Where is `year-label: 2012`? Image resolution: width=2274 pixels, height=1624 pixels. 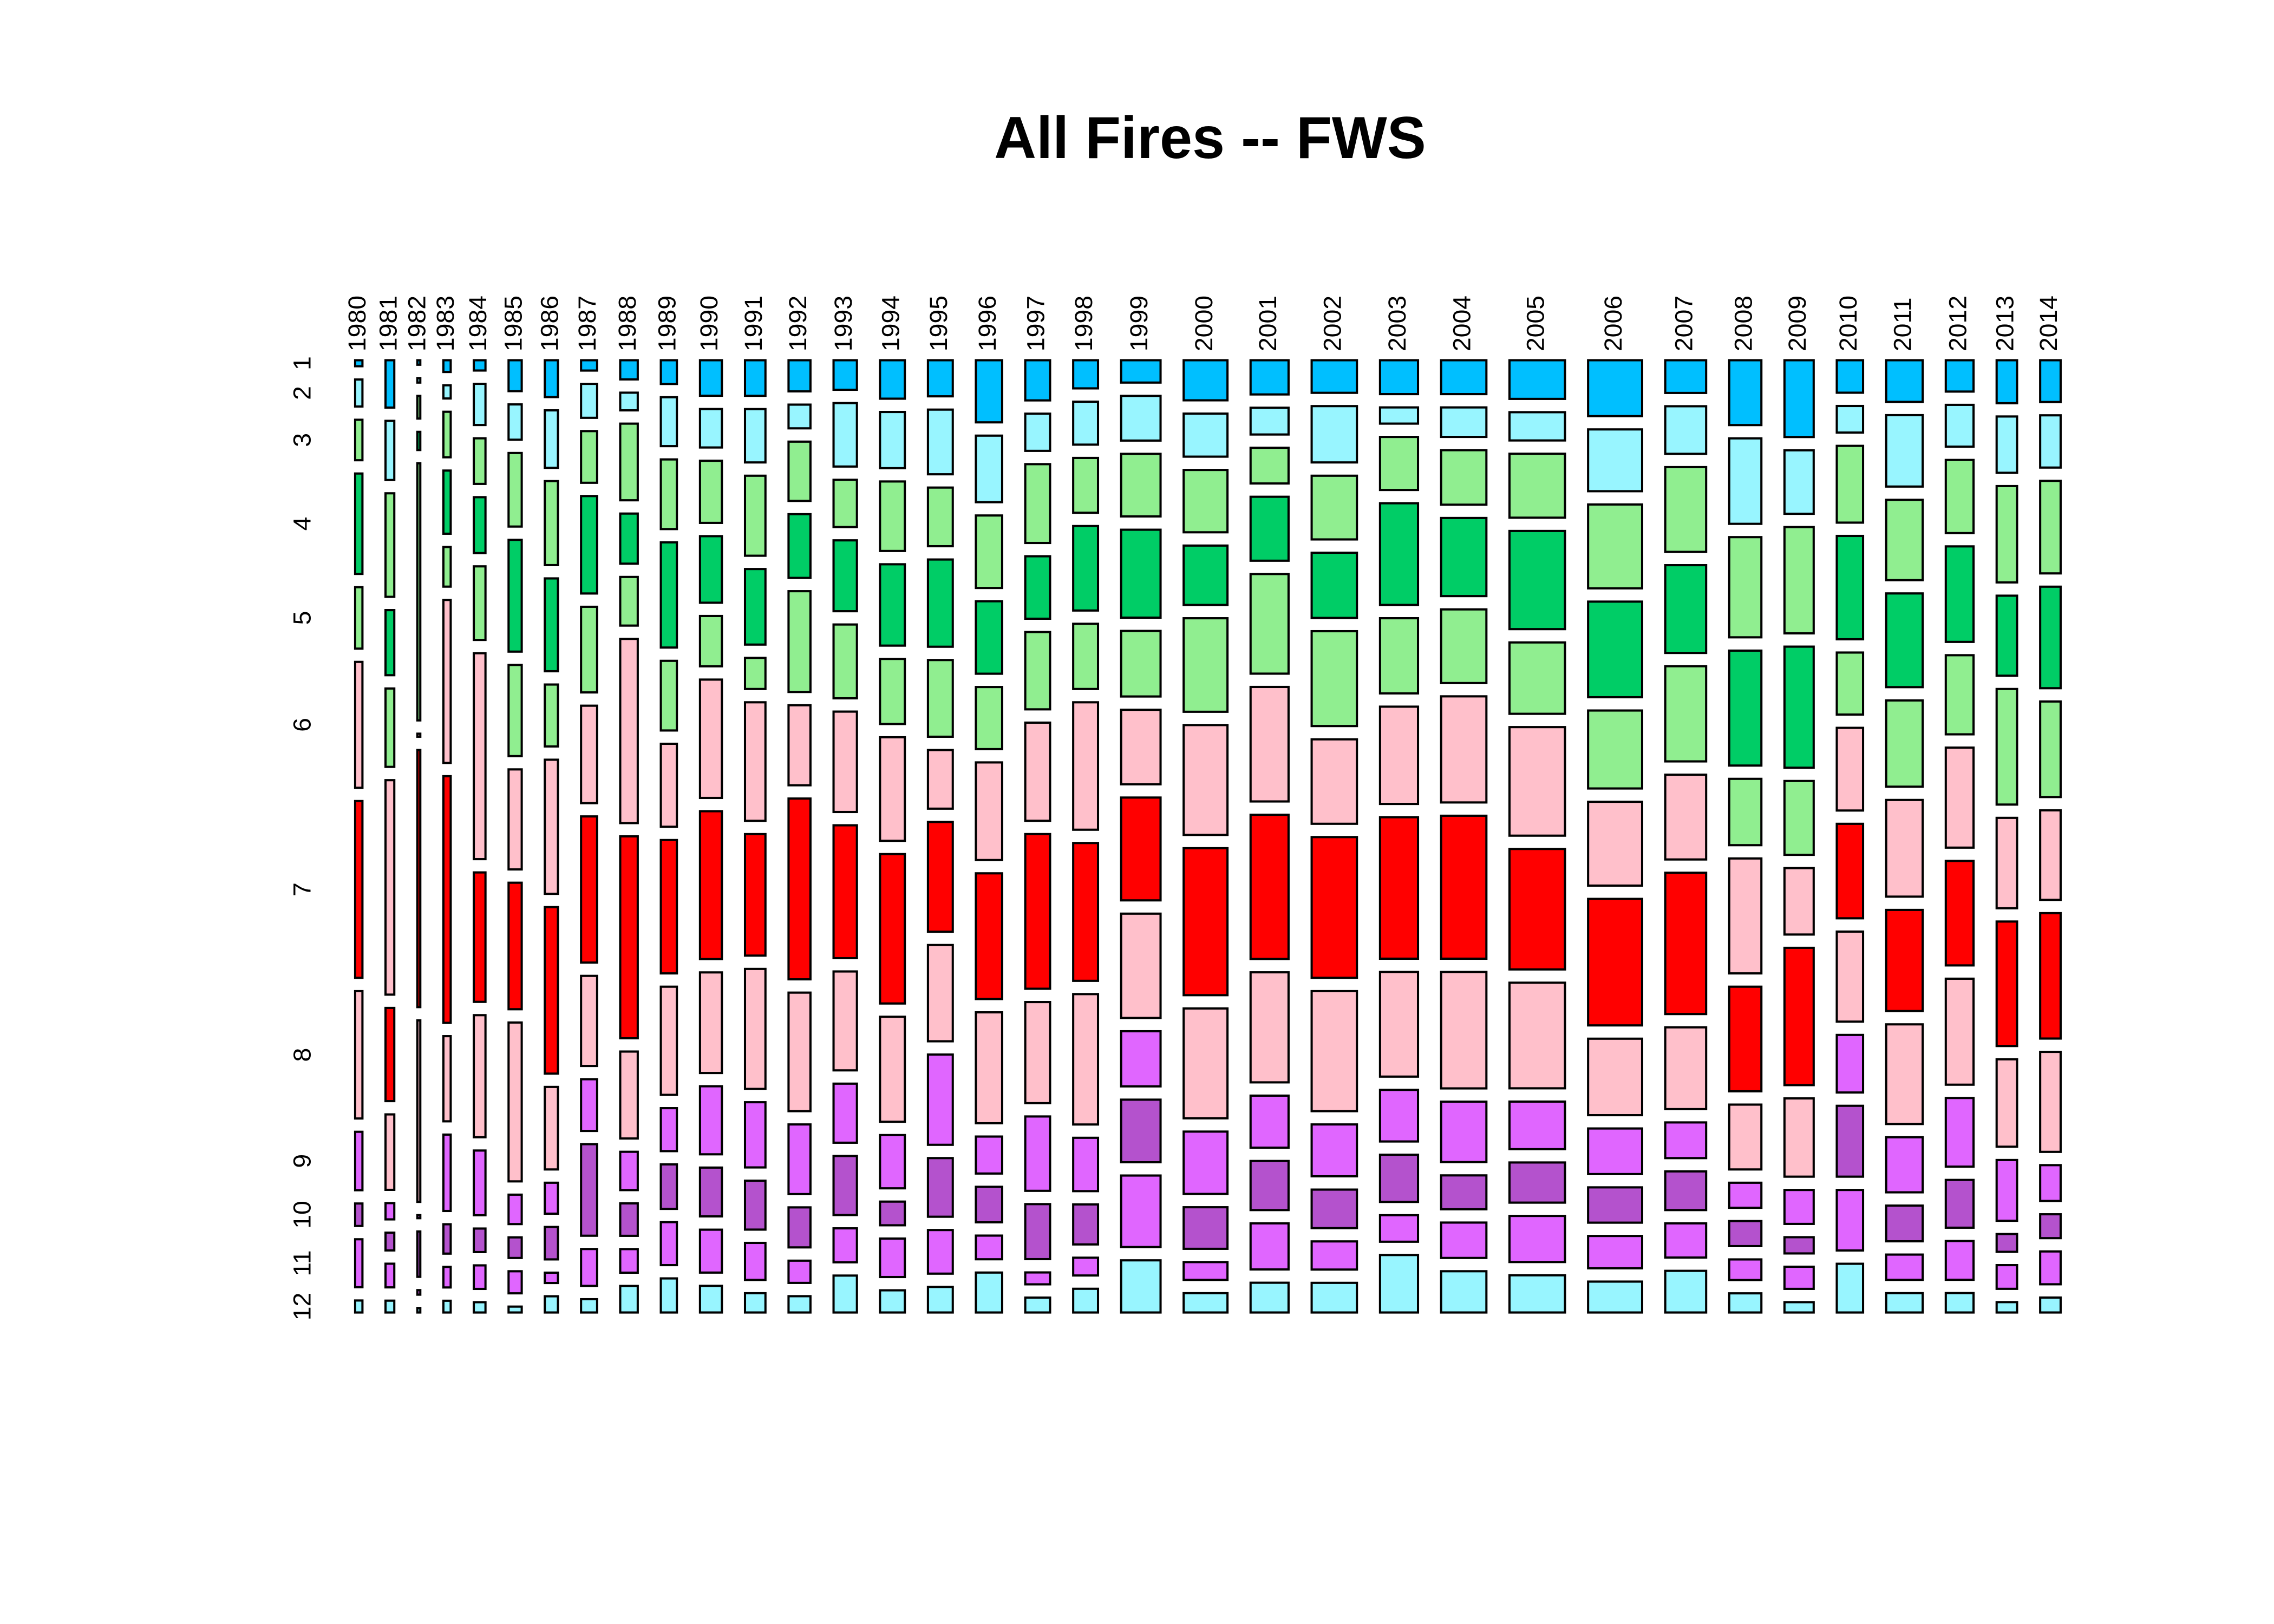
year-label: 2012 is located at coordinates (1958, 323).